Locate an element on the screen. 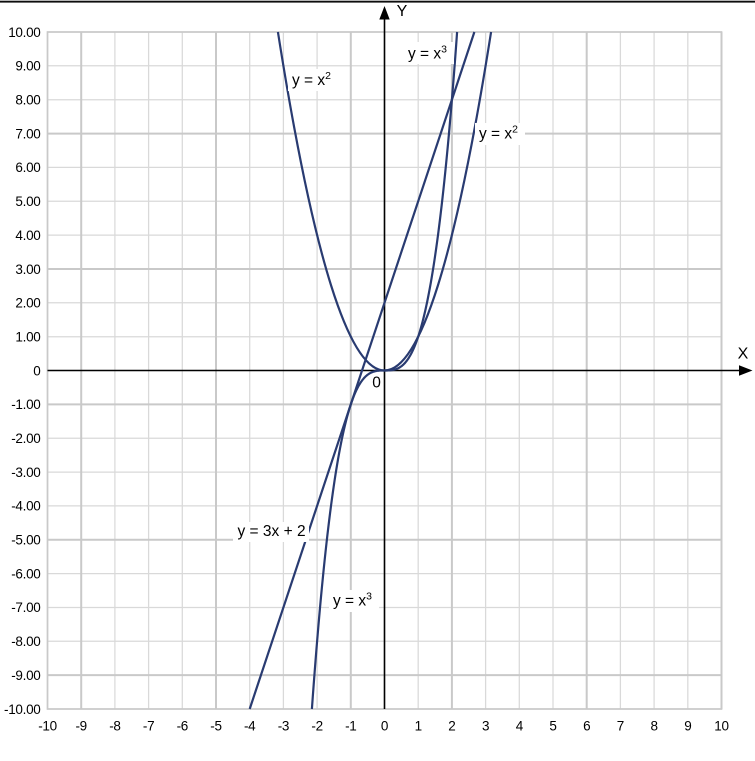 The image size is (755, 761). svg-text: -6 is located at coordinates (182, 726).